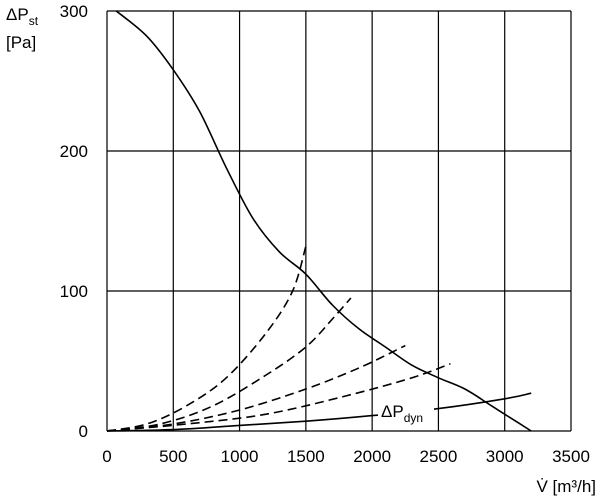 The width and height of the screenshot is (600, 501). Describe the element at coordinates (22, 16) in the screenshot. I see `y-axis-label: ΔPst` at that location.